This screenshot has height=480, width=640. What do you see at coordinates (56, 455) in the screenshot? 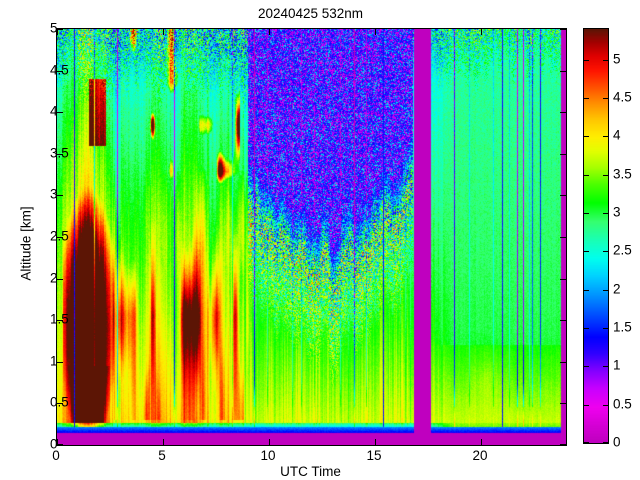
I see `x-axis-tick-label: 0` at bounding box center [56, 455].